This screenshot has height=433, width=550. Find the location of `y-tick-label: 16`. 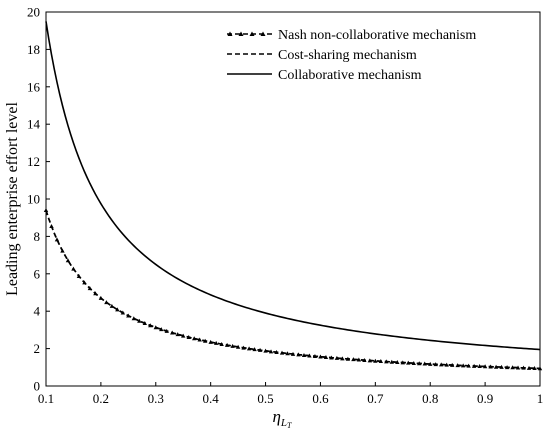

y-tick-label: 16 is located at coordinates (34, 86).